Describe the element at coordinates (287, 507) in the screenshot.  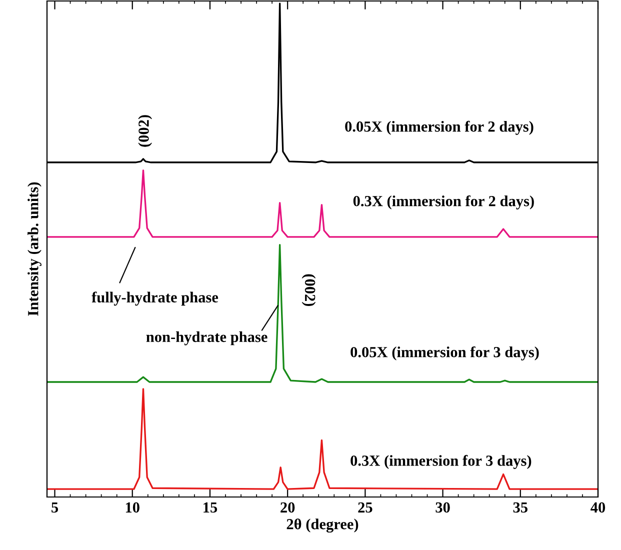
I see `x-tick-label: 20` at that location.